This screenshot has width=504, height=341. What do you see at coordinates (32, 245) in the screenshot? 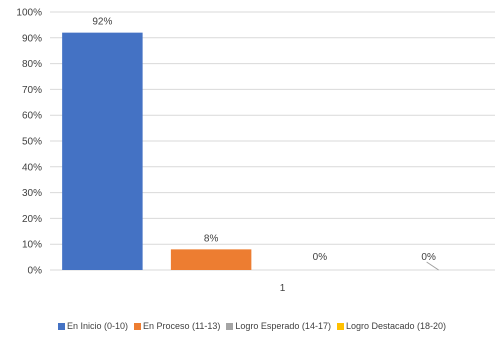
I see `y-tick-label: 10%` at bounding box center [32, 245].